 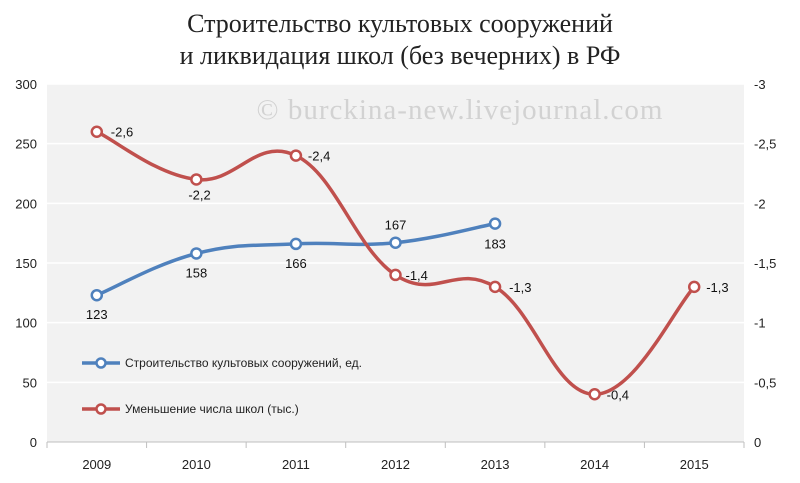 What do you see at coordinates (765, 382) in the screenshot?
I see `y-right-tick-label: -0,5` at bounding box center [765, 382].